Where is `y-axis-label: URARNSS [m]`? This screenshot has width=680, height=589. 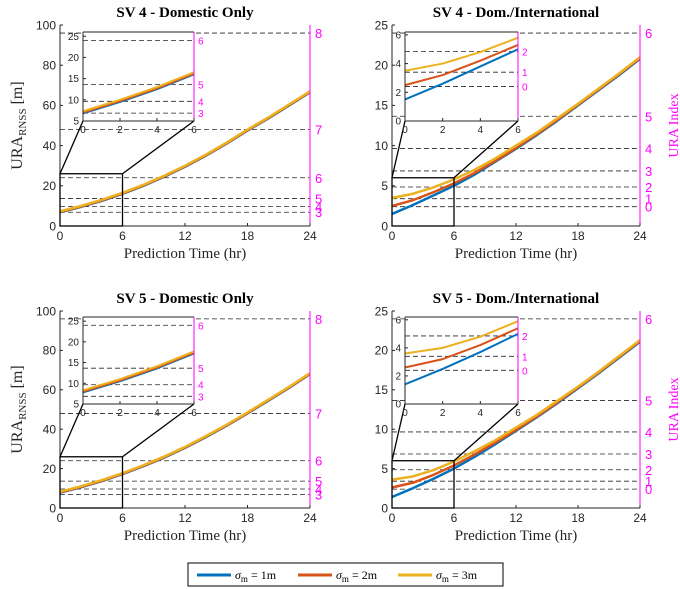 y-axis-label: URARNSS [m] is located at coordinates (19, 409).